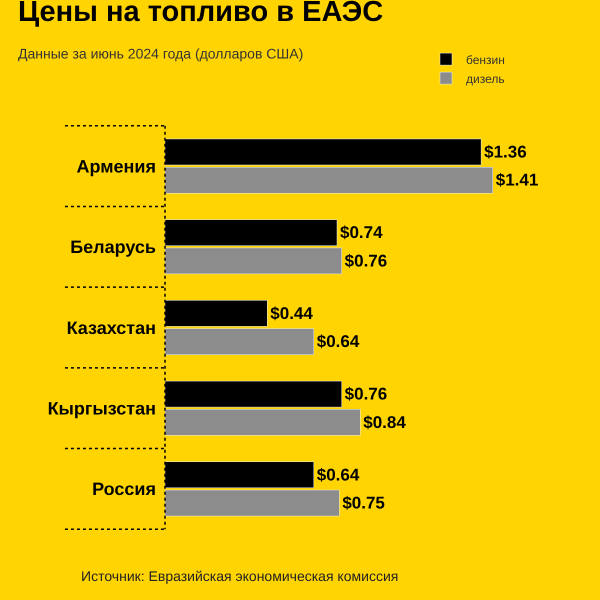  Describe the element at coordinates (505, 152) in the screenshot. I see `data-label: $1.36` at that location.